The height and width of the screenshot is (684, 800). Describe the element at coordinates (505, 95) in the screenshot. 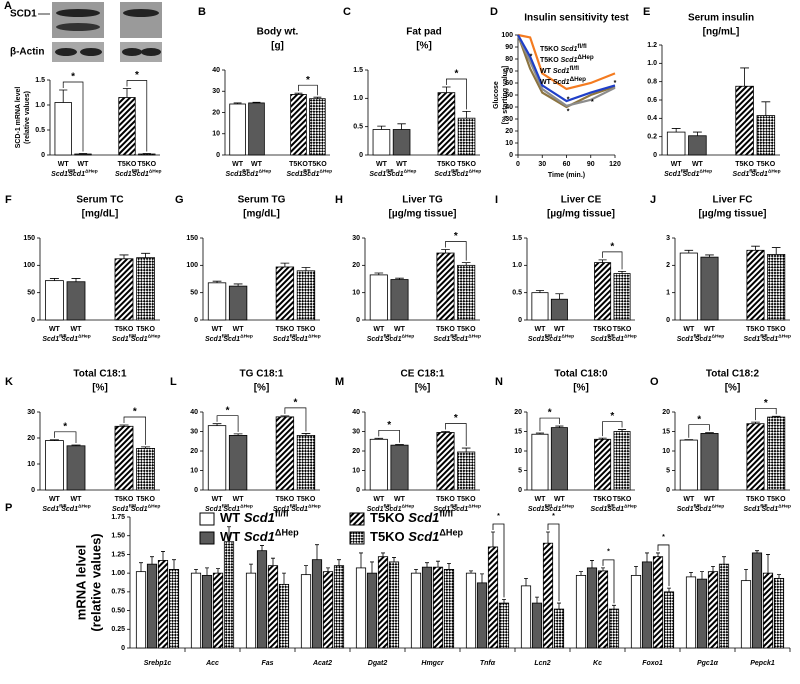

I see `y-axis-label: [% starting value]` at that location.